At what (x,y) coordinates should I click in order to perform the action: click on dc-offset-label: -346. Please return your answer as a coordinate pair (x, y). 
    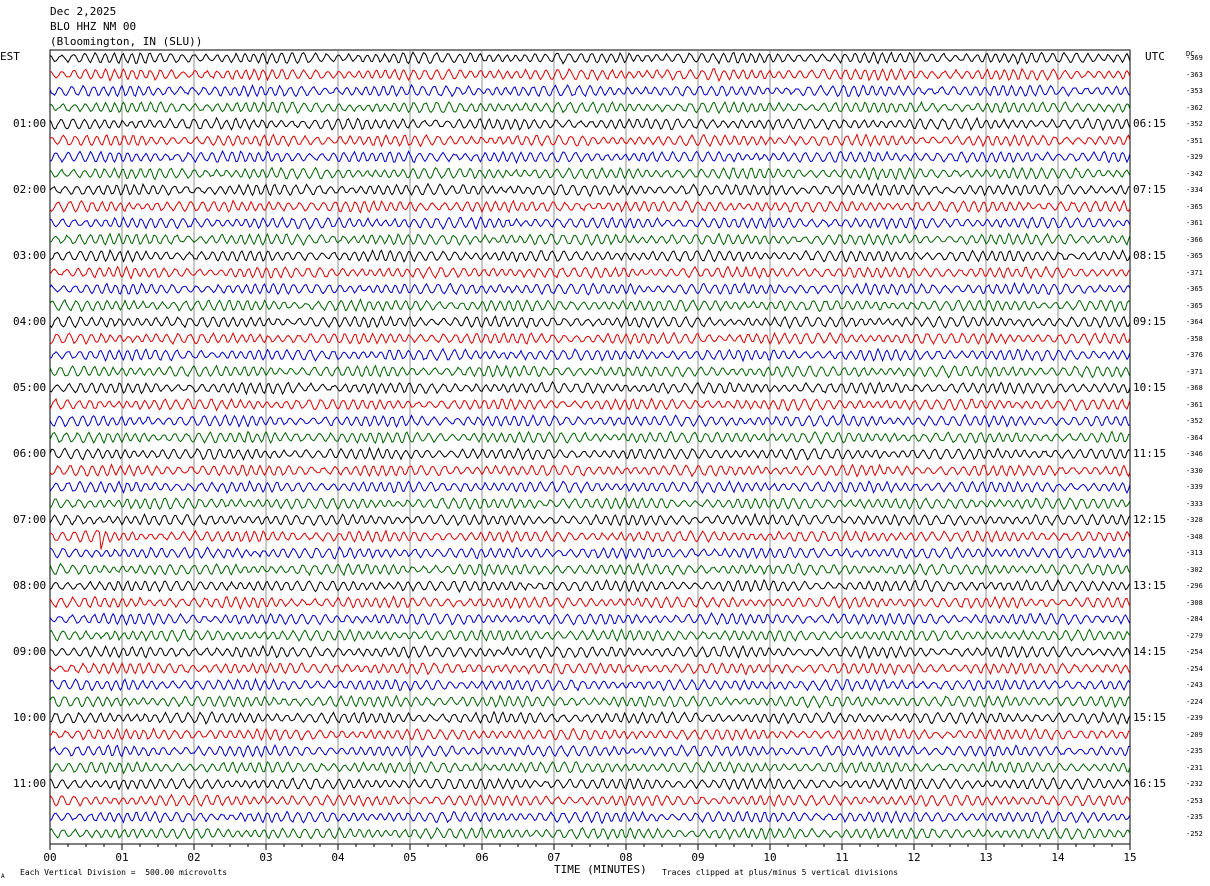
    Looking at the image, I should click on (1194, 454).